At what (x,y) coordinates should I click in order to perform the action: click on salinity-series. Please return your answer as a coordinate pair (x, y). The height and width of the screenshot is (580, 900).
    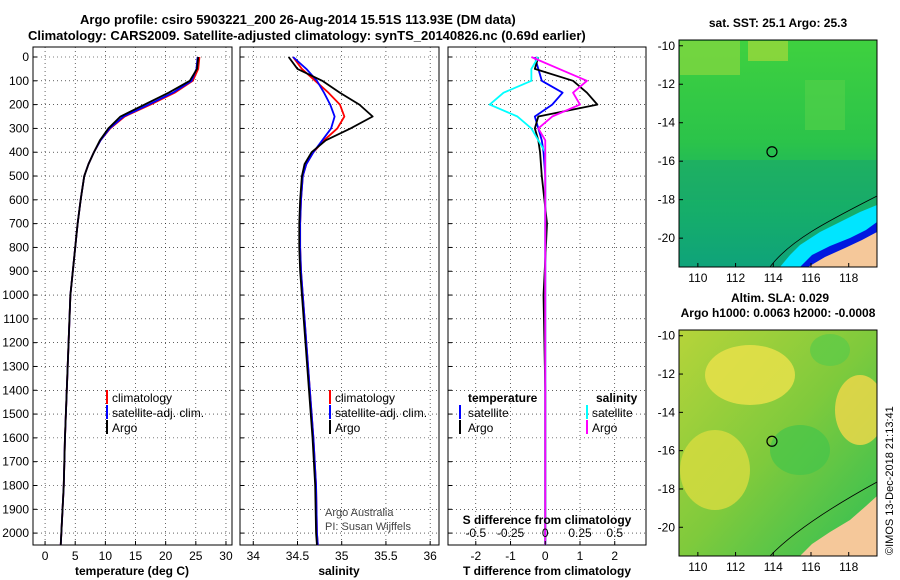
    Looking at the image, I should click on (330, 301).